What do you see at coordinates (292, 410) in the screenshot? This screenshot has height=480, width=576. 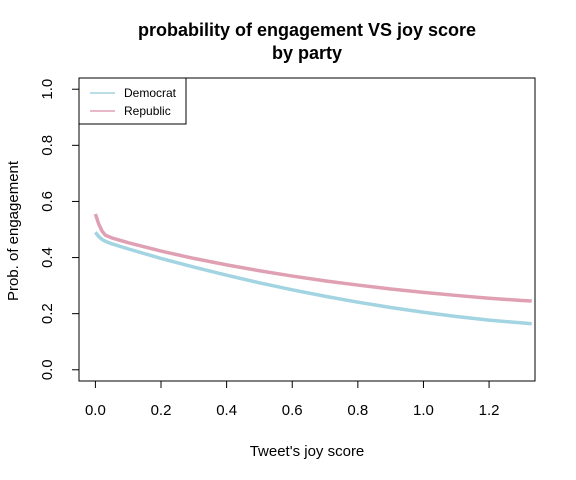 I see `x-tick-label: 0.6` at bounding box center [292, 410].